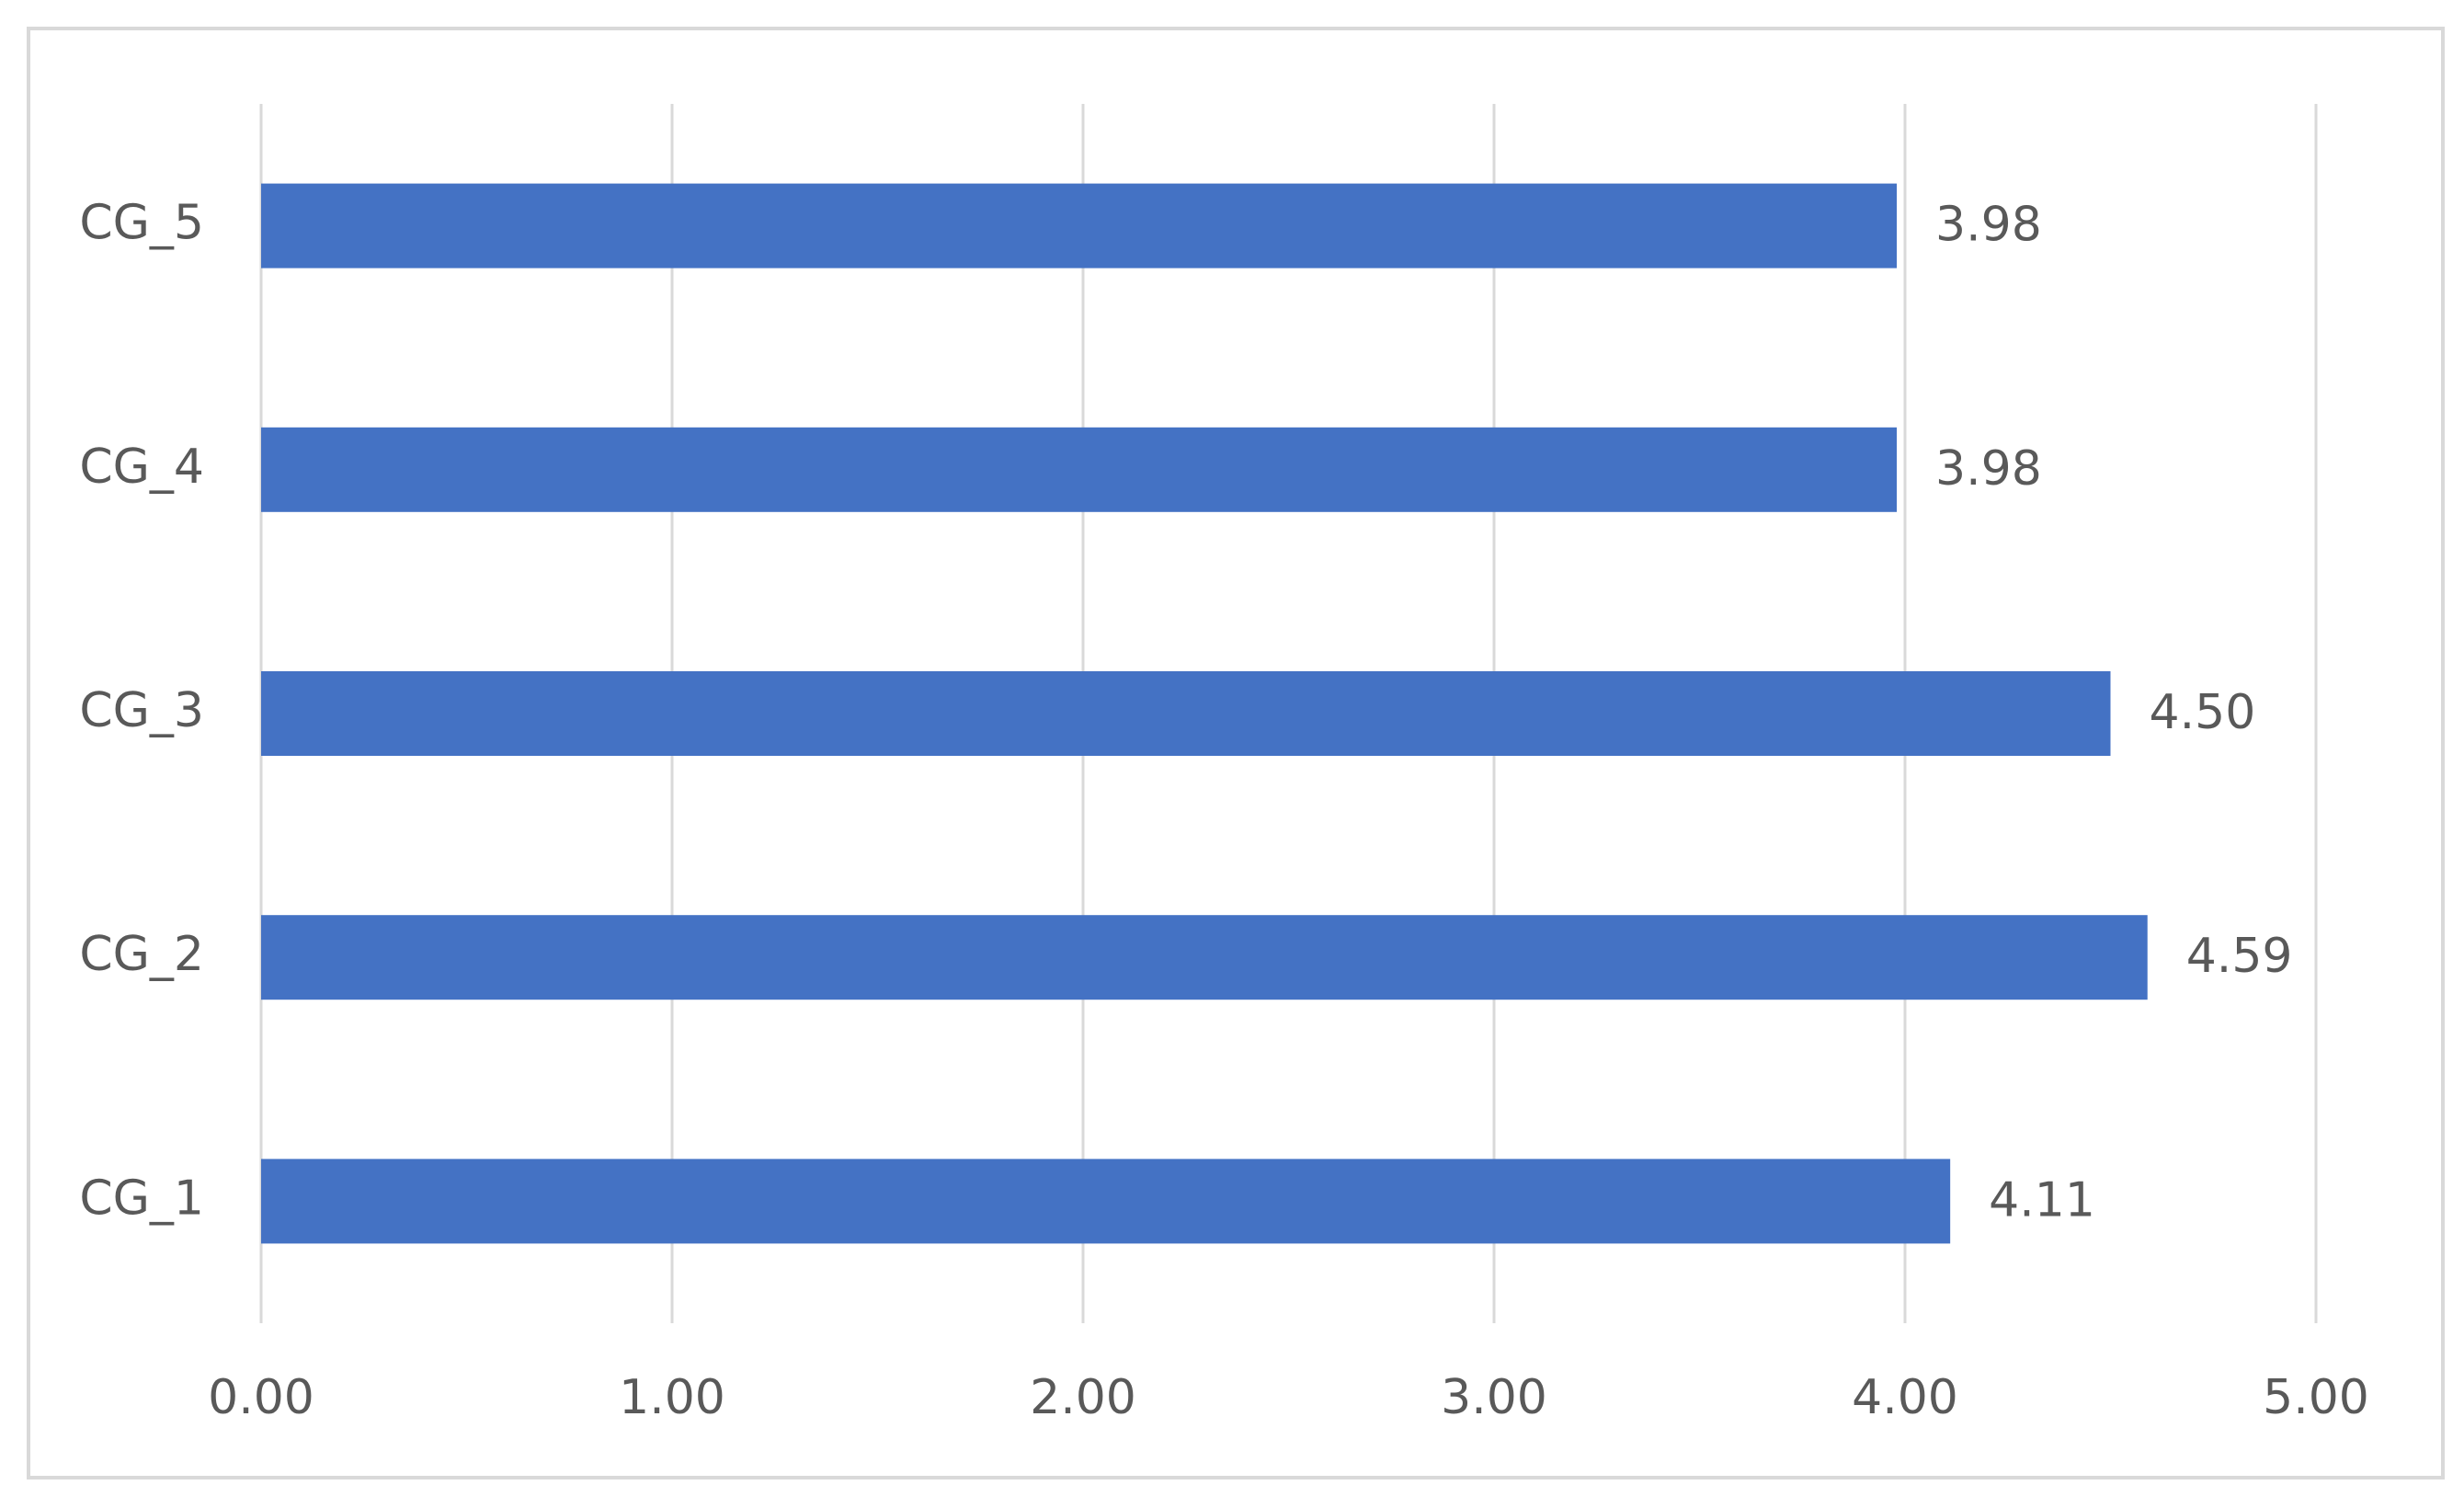  Describe the element at coordinates (1494, 1397) in the screenshot. I see `x-tick-label: 3.00` at that location.